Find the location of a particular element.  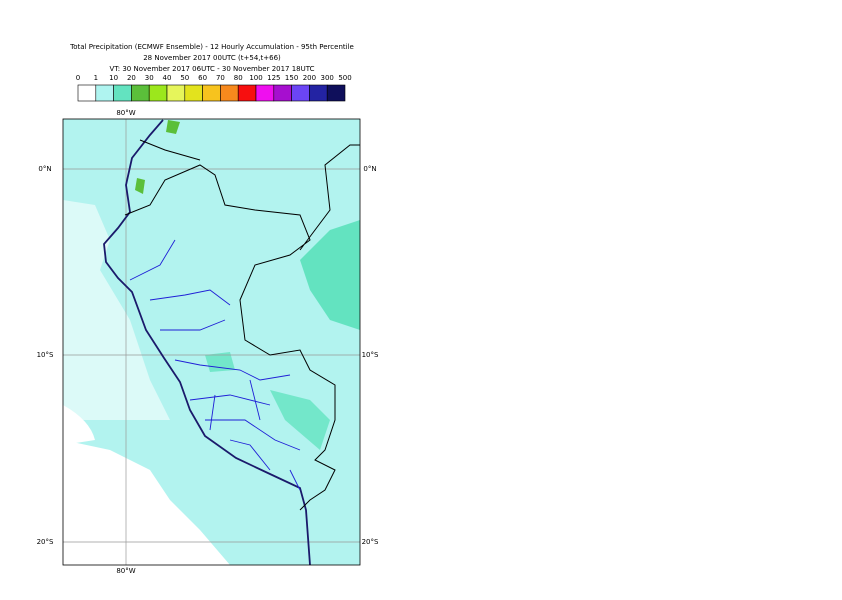

colorbar: 0 1 10 20 30 40 50 60 70 80 100 125 150 200 300 500 is located at coordinates (214, 88).